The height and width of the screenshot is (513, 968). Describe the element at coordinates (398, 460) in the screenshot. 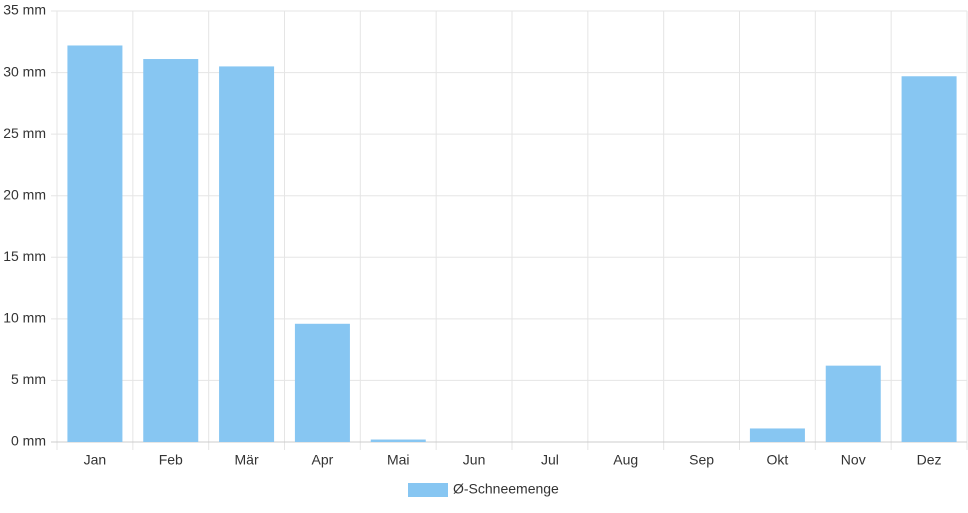

I see `x-tick-label: Mai` at that location.